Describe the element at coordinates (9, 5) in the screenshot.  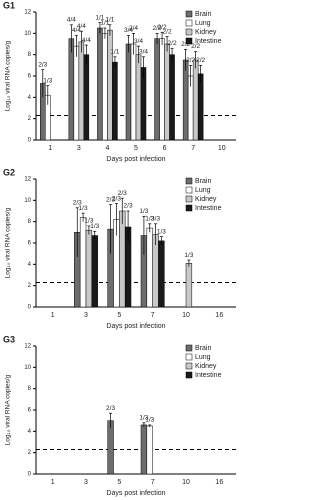
I see `panel-title: G1` at that location.